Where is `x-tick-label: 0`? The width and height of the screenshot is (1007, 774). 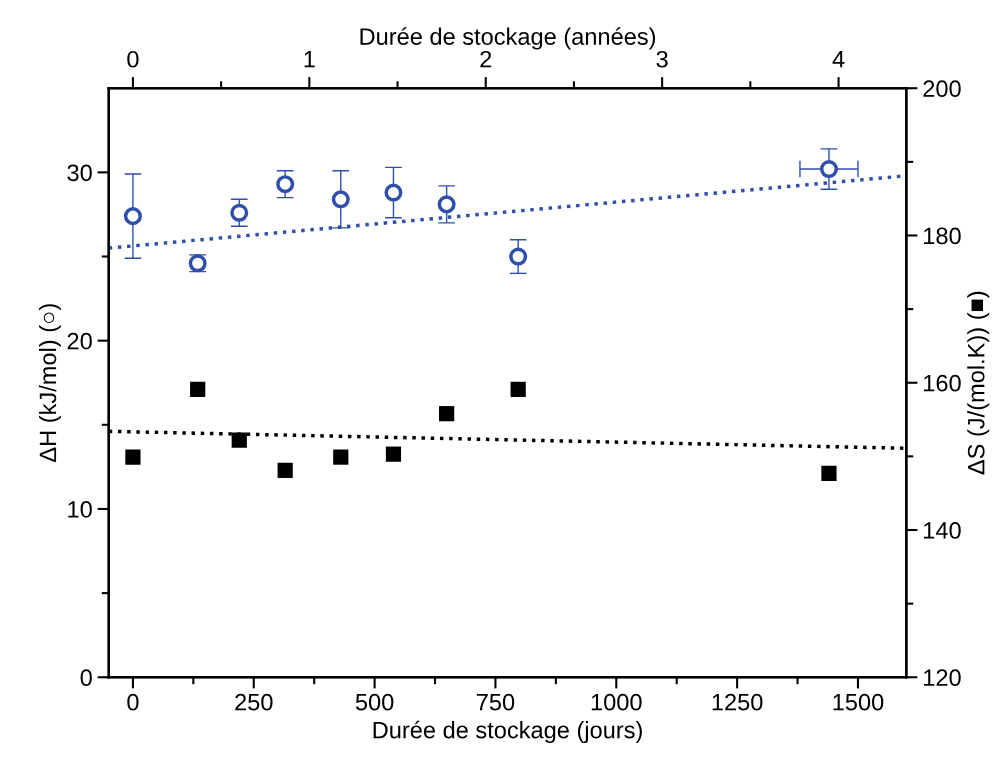 x-tick-label: 0 is located at coordinates (133, 702).